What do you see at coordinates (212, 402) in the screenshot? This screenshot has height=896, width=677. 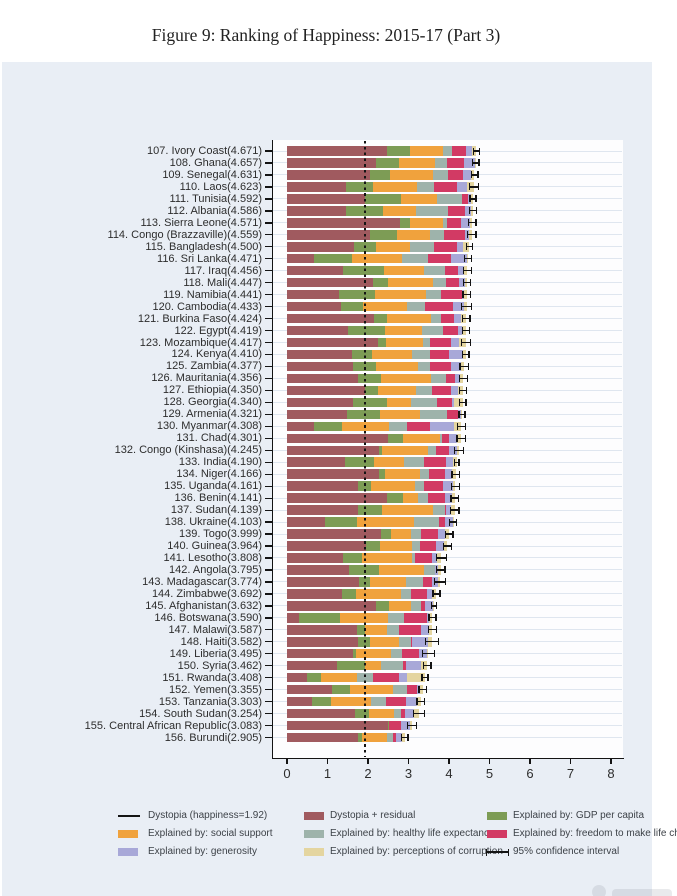 I see `country-label: 128. Georgia(4.340)` at bounding box center [212, 402].